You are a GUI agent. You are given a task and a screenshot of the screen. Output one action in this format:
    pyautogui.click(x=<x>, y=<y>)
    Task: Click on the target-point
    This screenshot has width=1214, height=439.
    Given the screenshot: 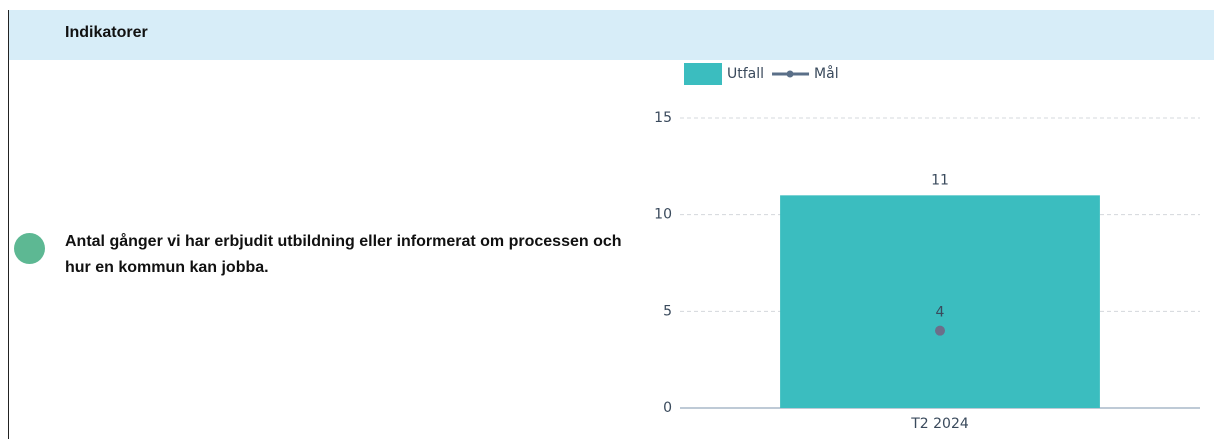 What is the action you would take?
    pyautogui.click(x=940, y=330)
    